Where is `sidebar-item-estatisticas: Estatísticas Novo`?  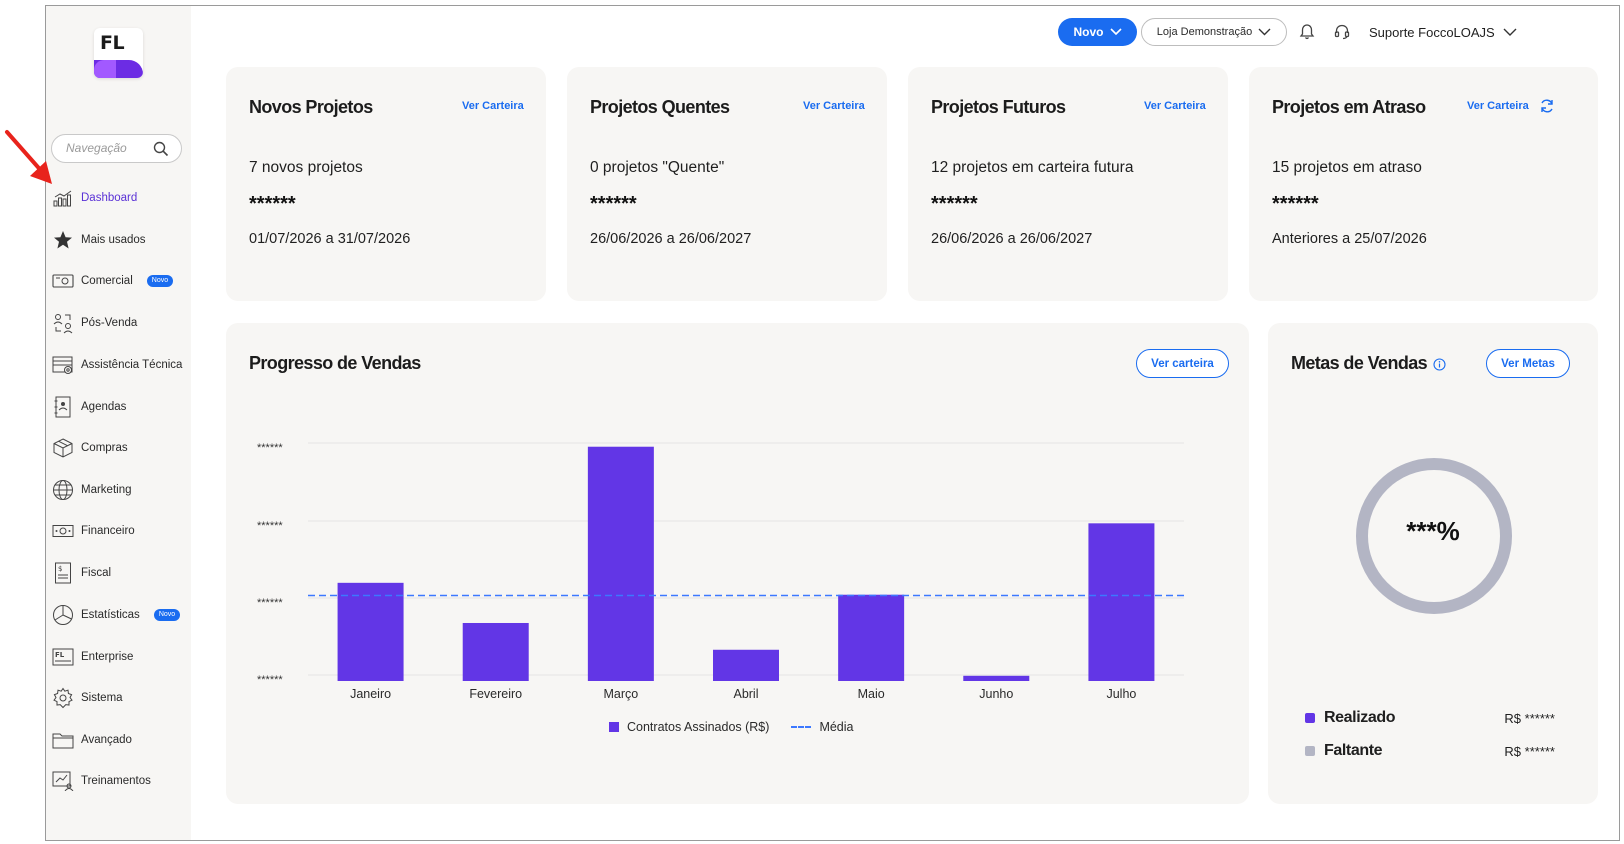 sidebar-item-estatisticas: Estatísticas Novo is located at coordinates (119, 615).